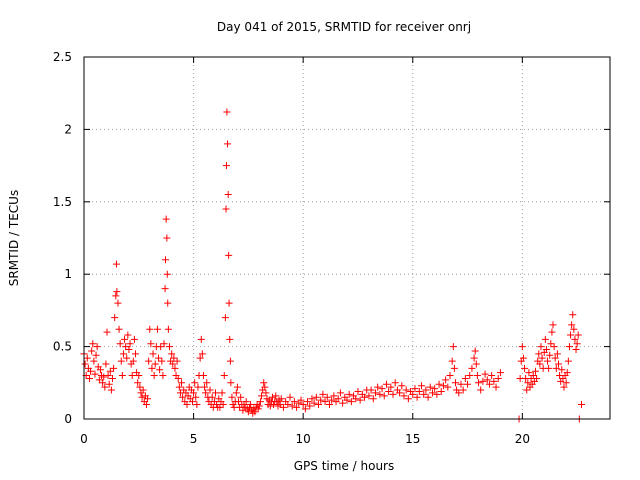 This screenshot has height=480, width=640. Describe the element at coordinates (62, 202) in the screenshot. I see `y-tick-label: 1.5` at that location.